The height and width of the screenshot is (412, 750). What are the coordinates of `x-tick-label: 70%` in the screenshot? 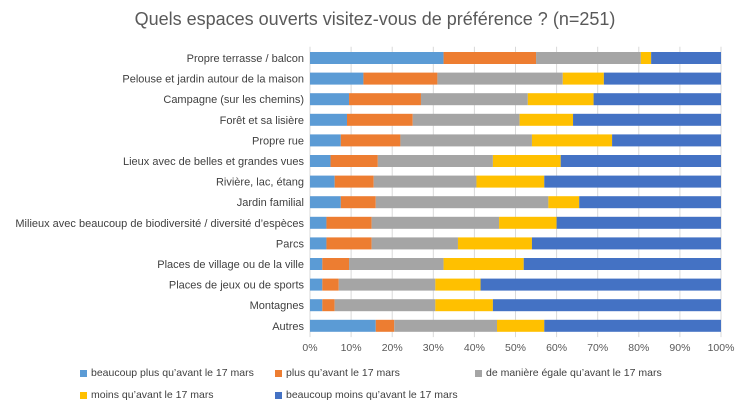 It's located at (597, 348).